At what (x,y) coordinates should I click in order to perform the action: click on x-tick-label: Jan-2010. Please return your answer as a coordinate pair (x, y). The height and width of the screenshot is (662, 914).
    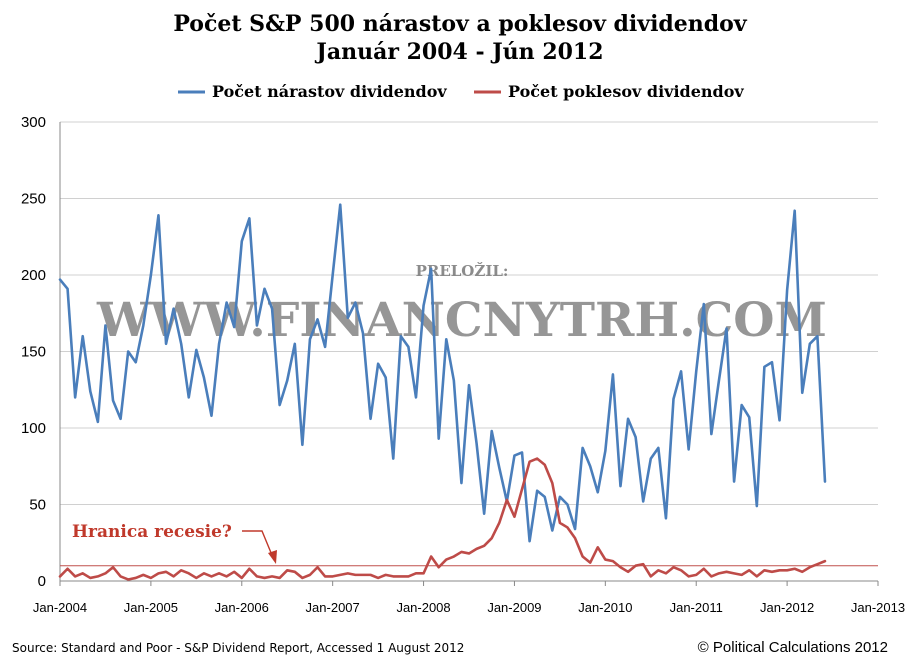
    Looking at the image, I should click on (605, 607).